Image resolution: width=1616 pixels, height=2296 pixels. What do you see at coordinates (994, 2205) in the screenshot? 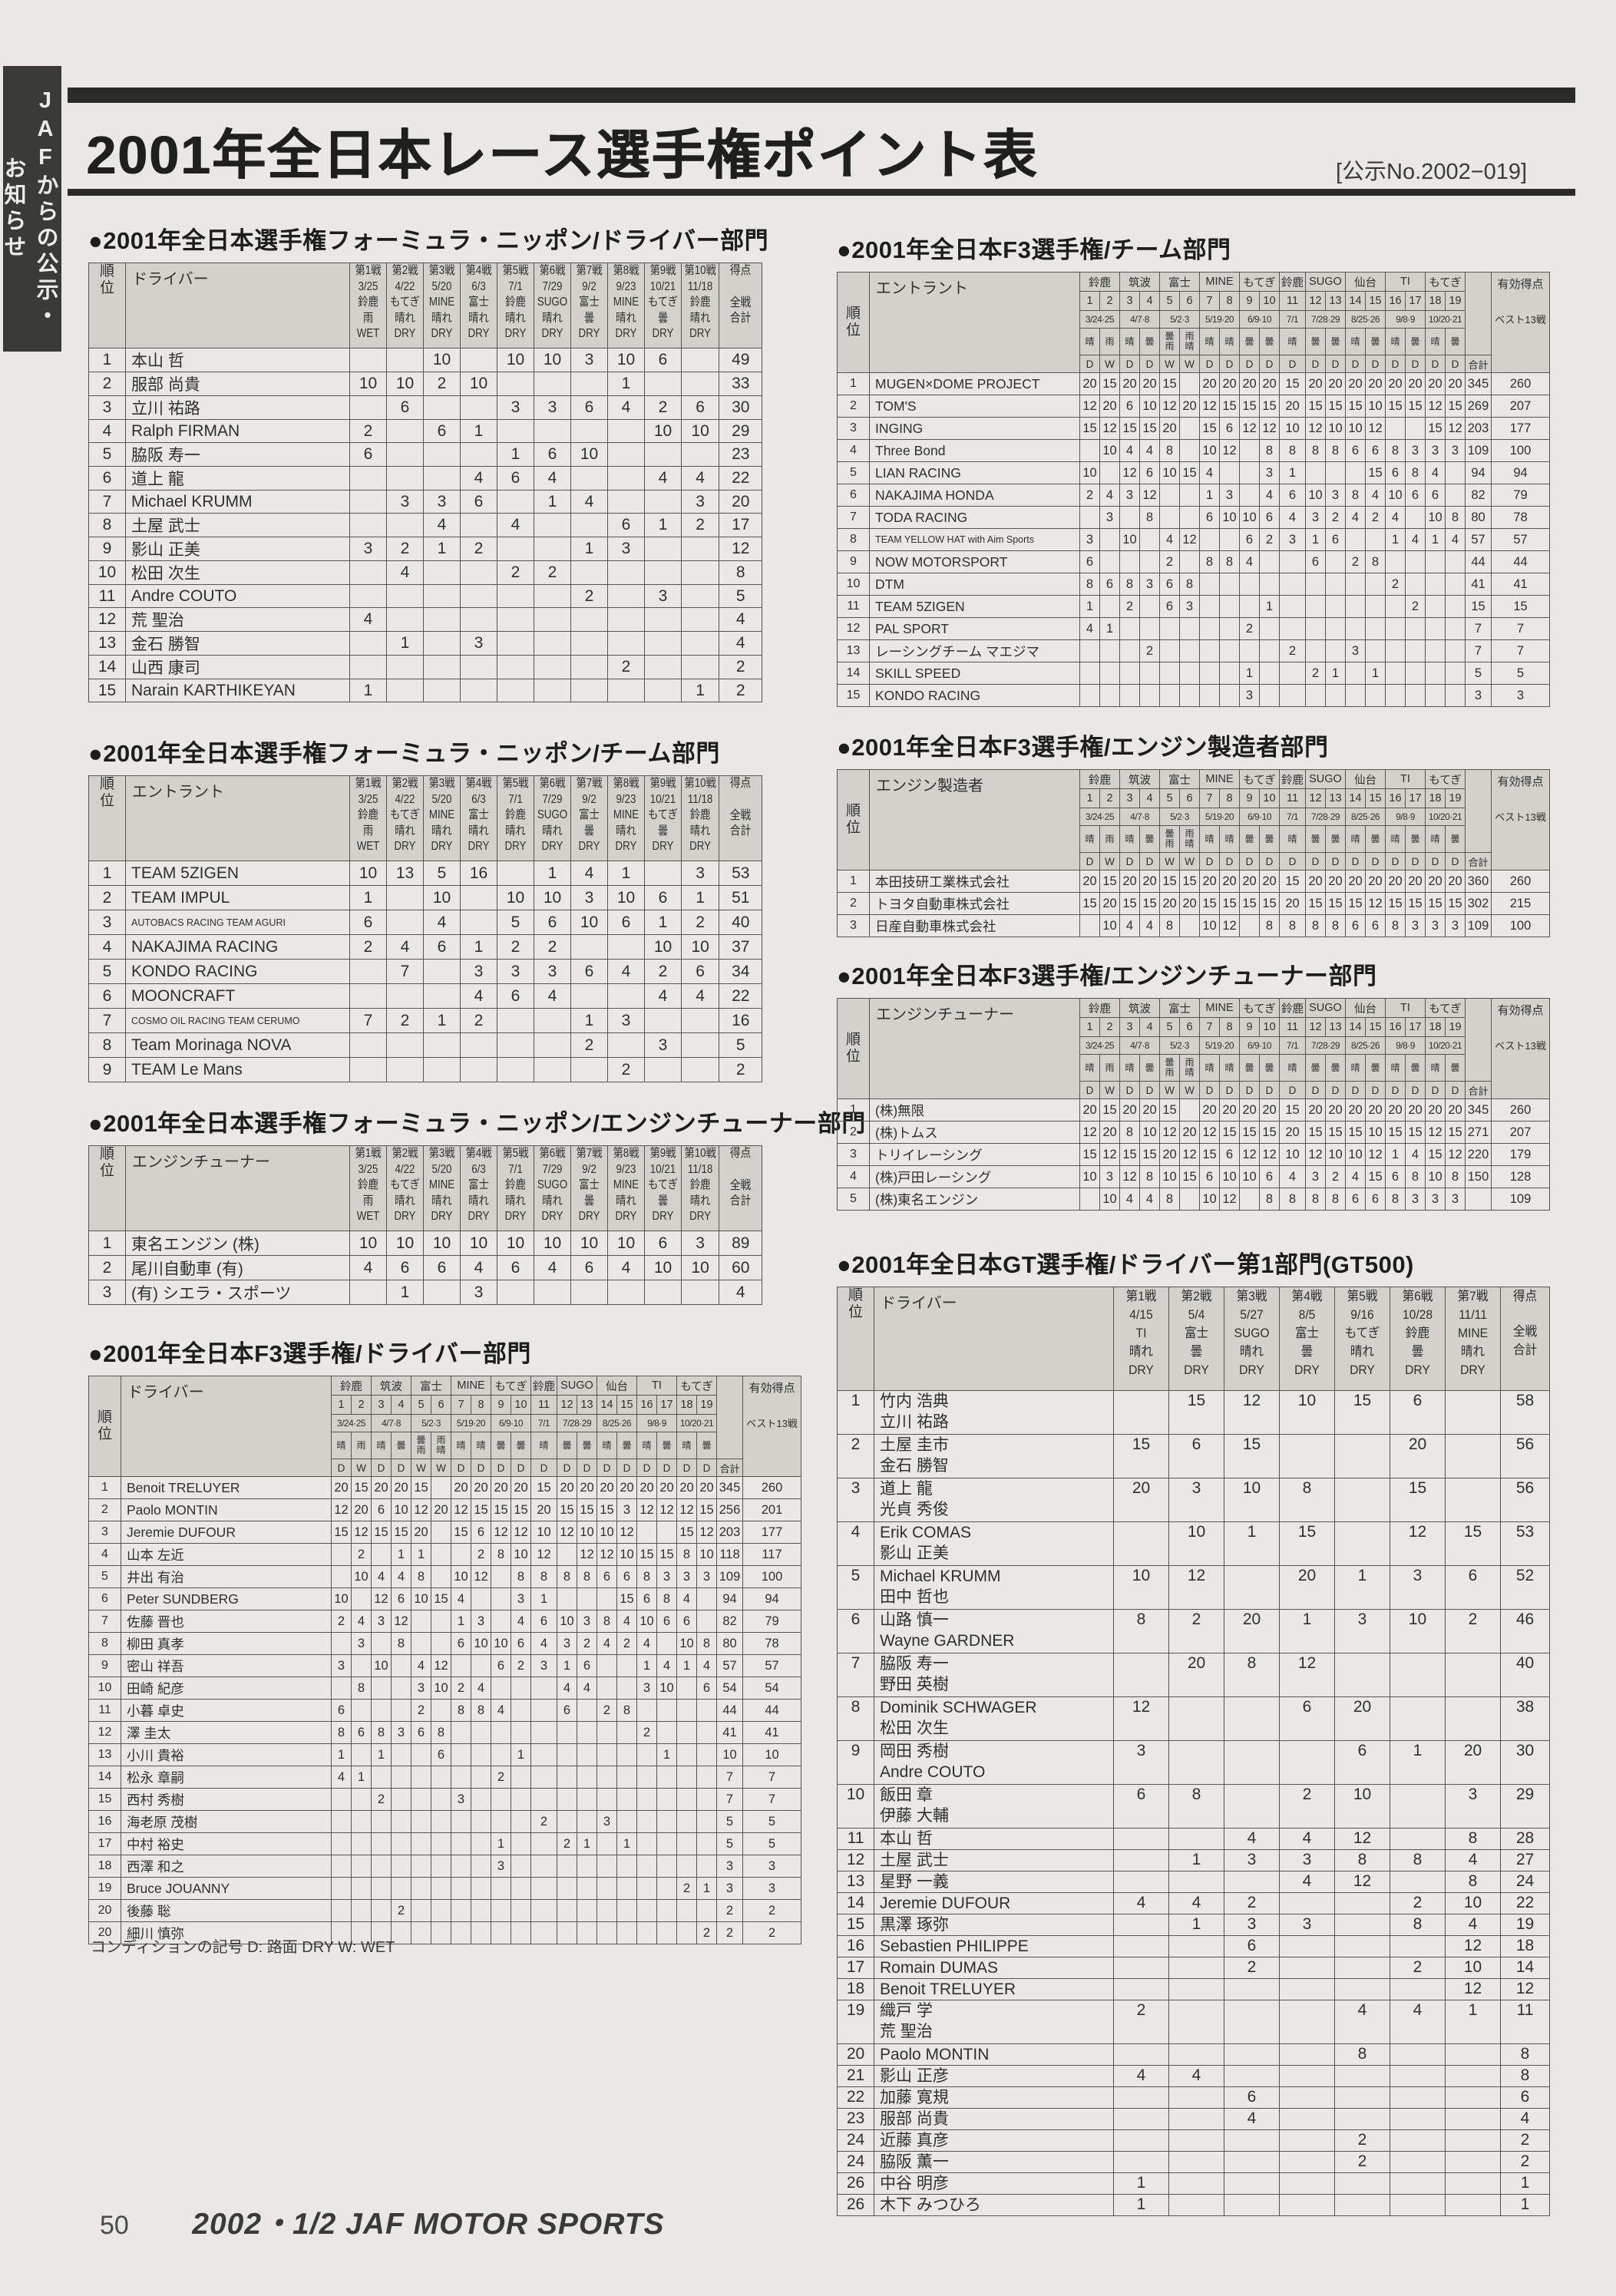
I see `name-cell: 木下 みつひろ` at bounding box center [994, 2205].